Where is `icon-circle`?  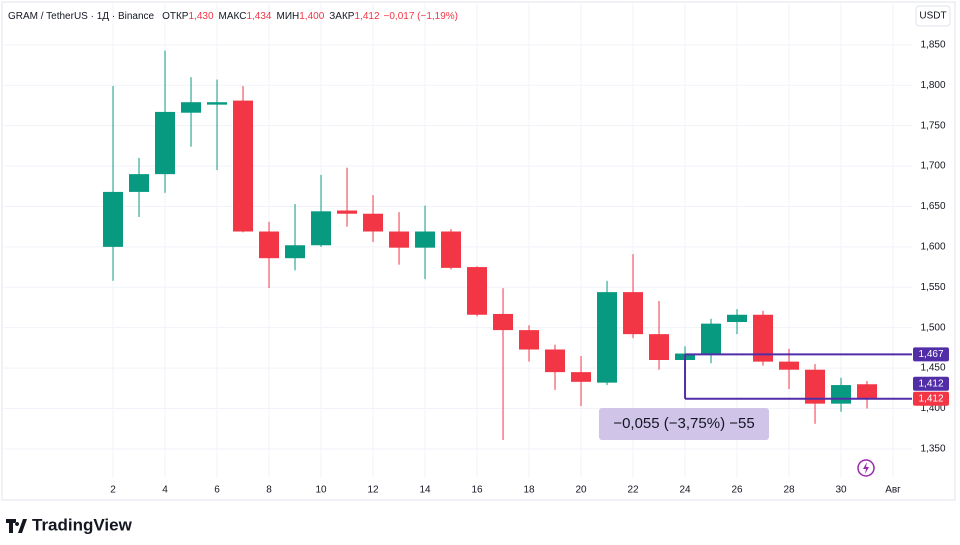
icon-circle is located at coordinates (866, 468).